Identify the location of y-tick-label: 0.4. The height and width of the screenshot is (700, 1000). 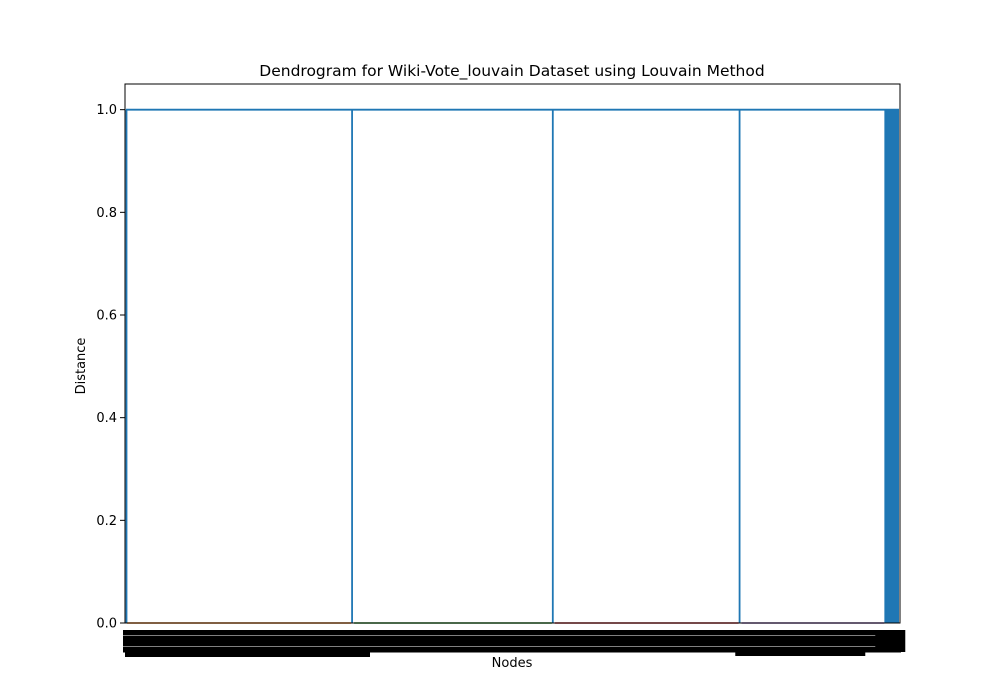
(106, 418).